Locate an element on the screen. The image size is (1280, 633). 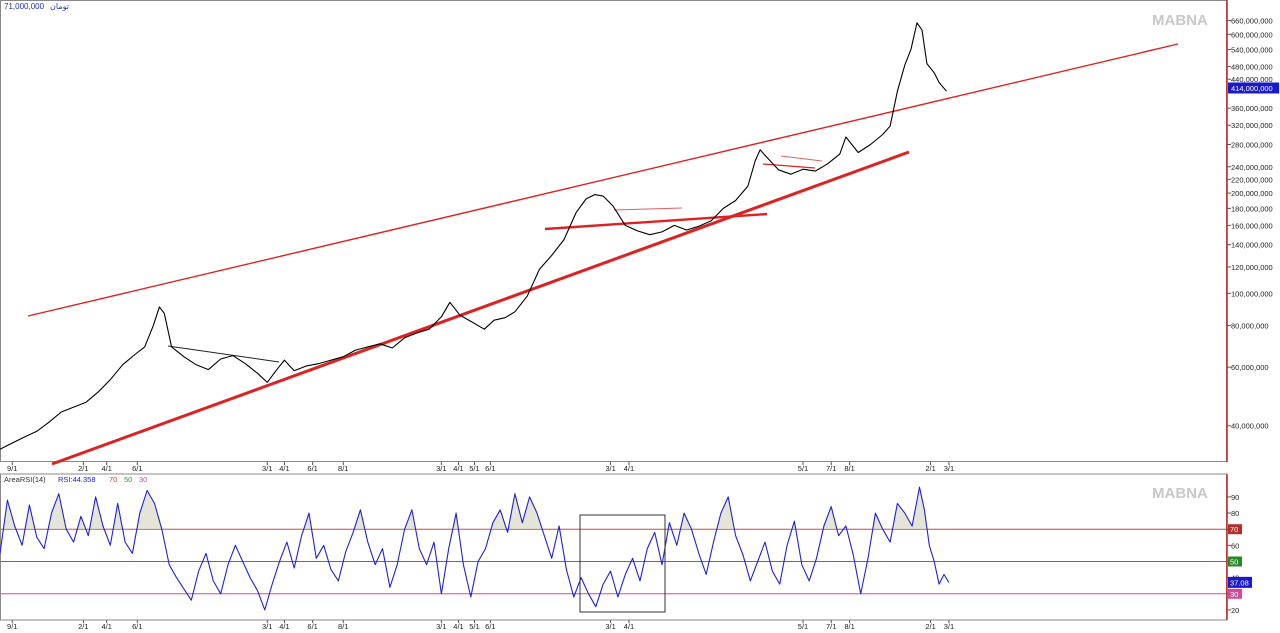
price-y-tick-label: 180,000,000 is located at coordinates (1252, 208).